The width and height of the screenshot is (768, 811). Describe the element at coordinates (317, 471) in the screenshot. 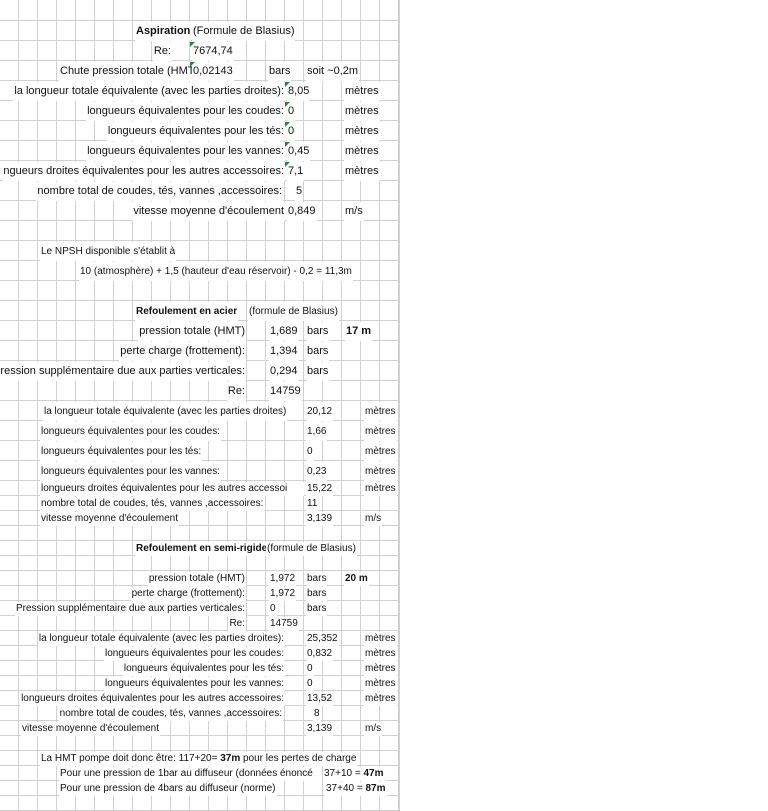

I see `acier-value-3: 0,23` at that location.